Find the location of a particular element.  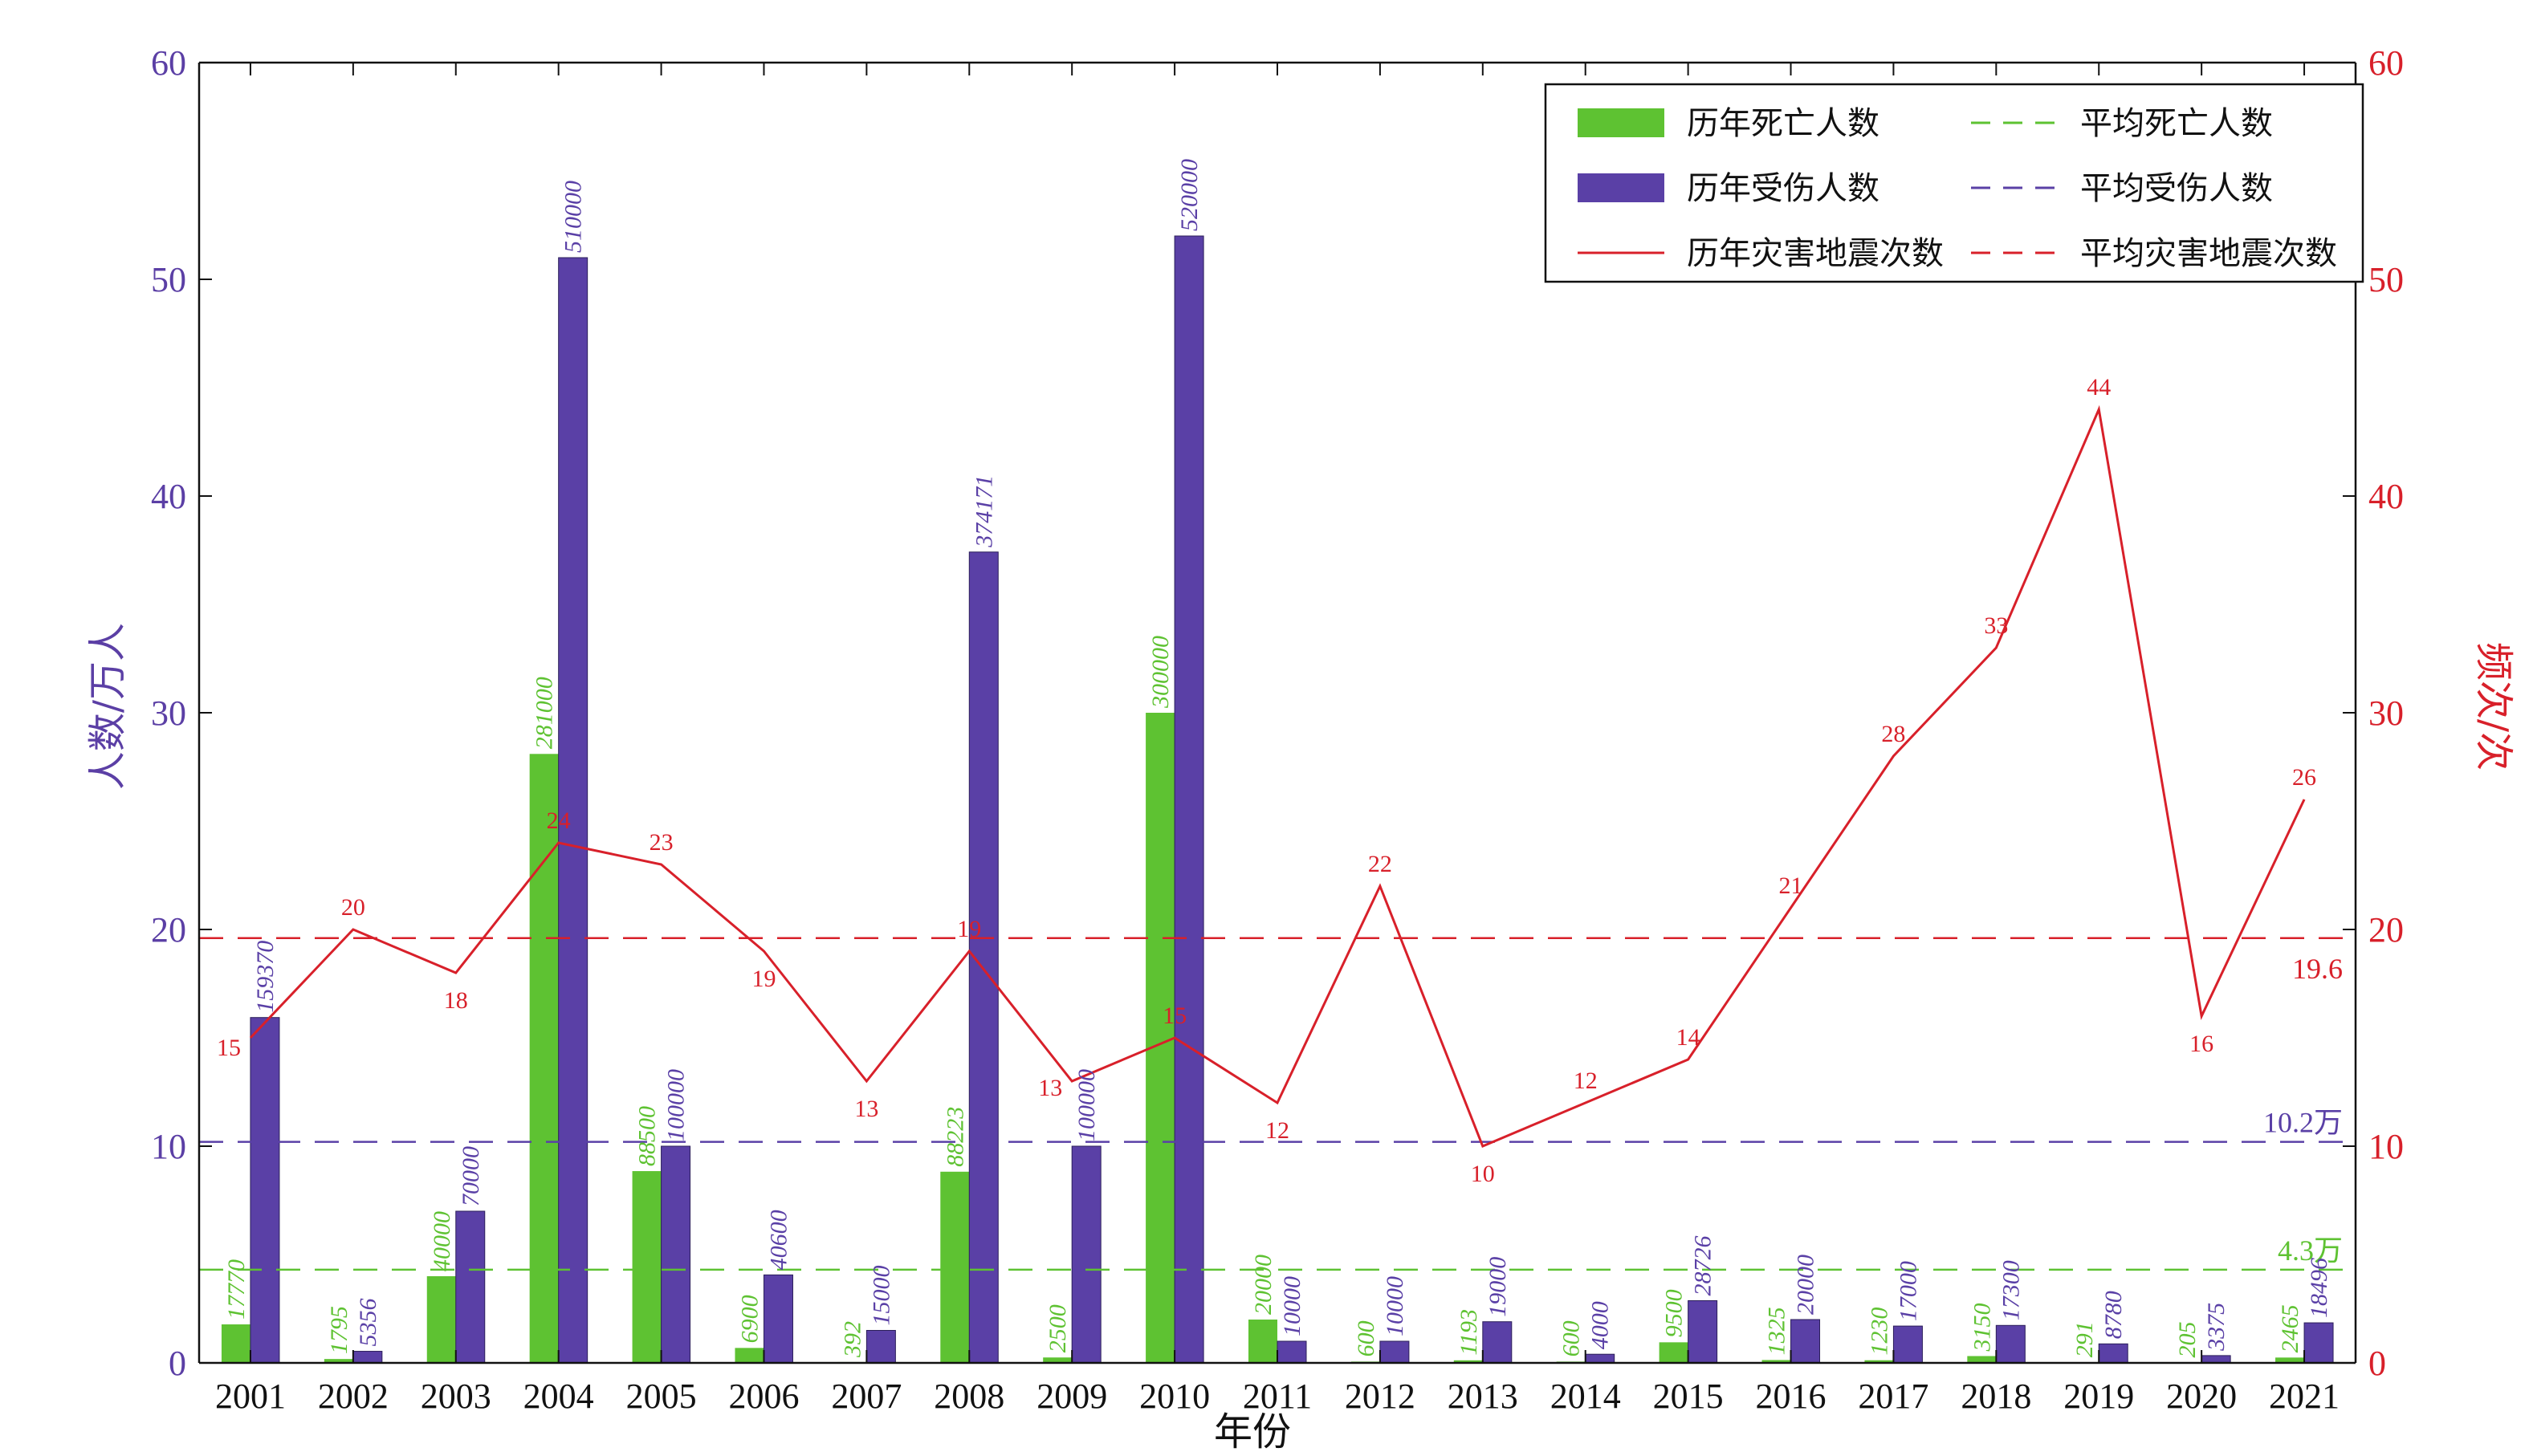

death-value-label: 2500 is located at coordinates (1058, 1328).